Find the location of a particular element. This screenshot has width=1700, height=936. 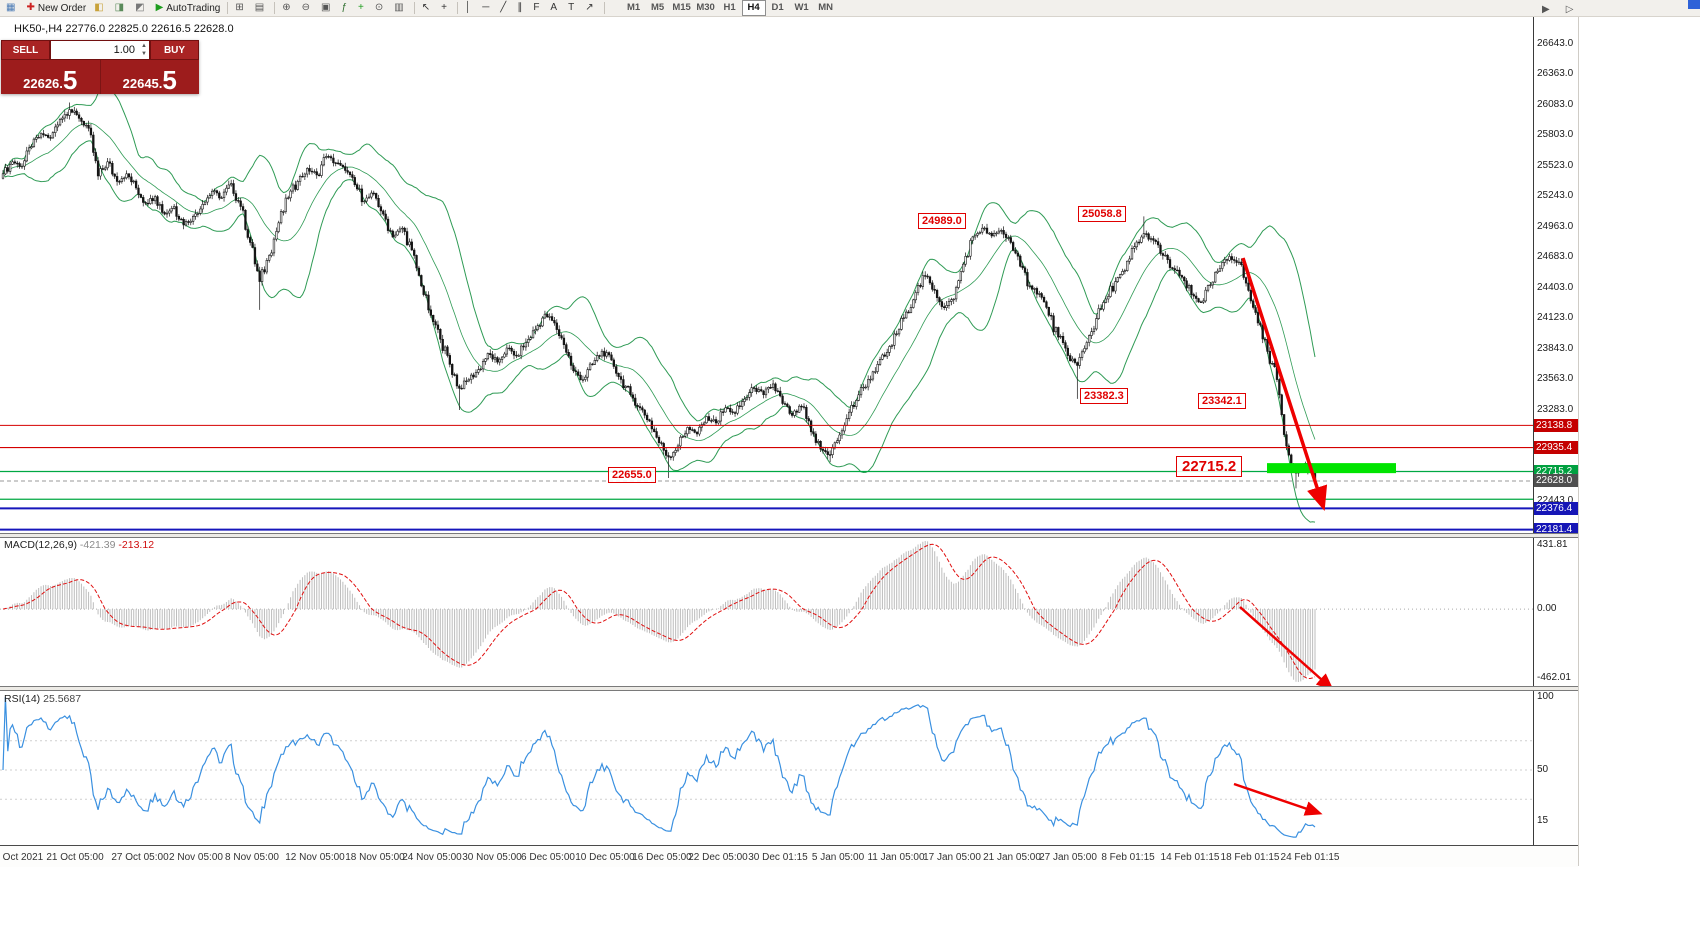

time-axis-label: 24 Nov 05:00 is located at coordinates (432, 857).